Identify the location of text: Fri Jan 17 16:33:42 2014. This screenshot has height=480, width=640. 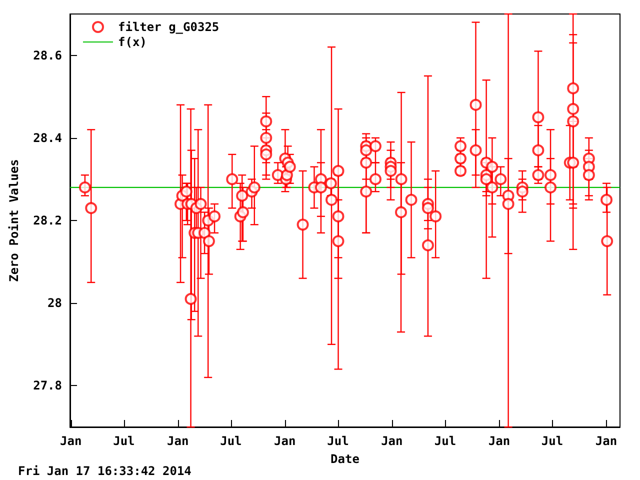
(105, 471).